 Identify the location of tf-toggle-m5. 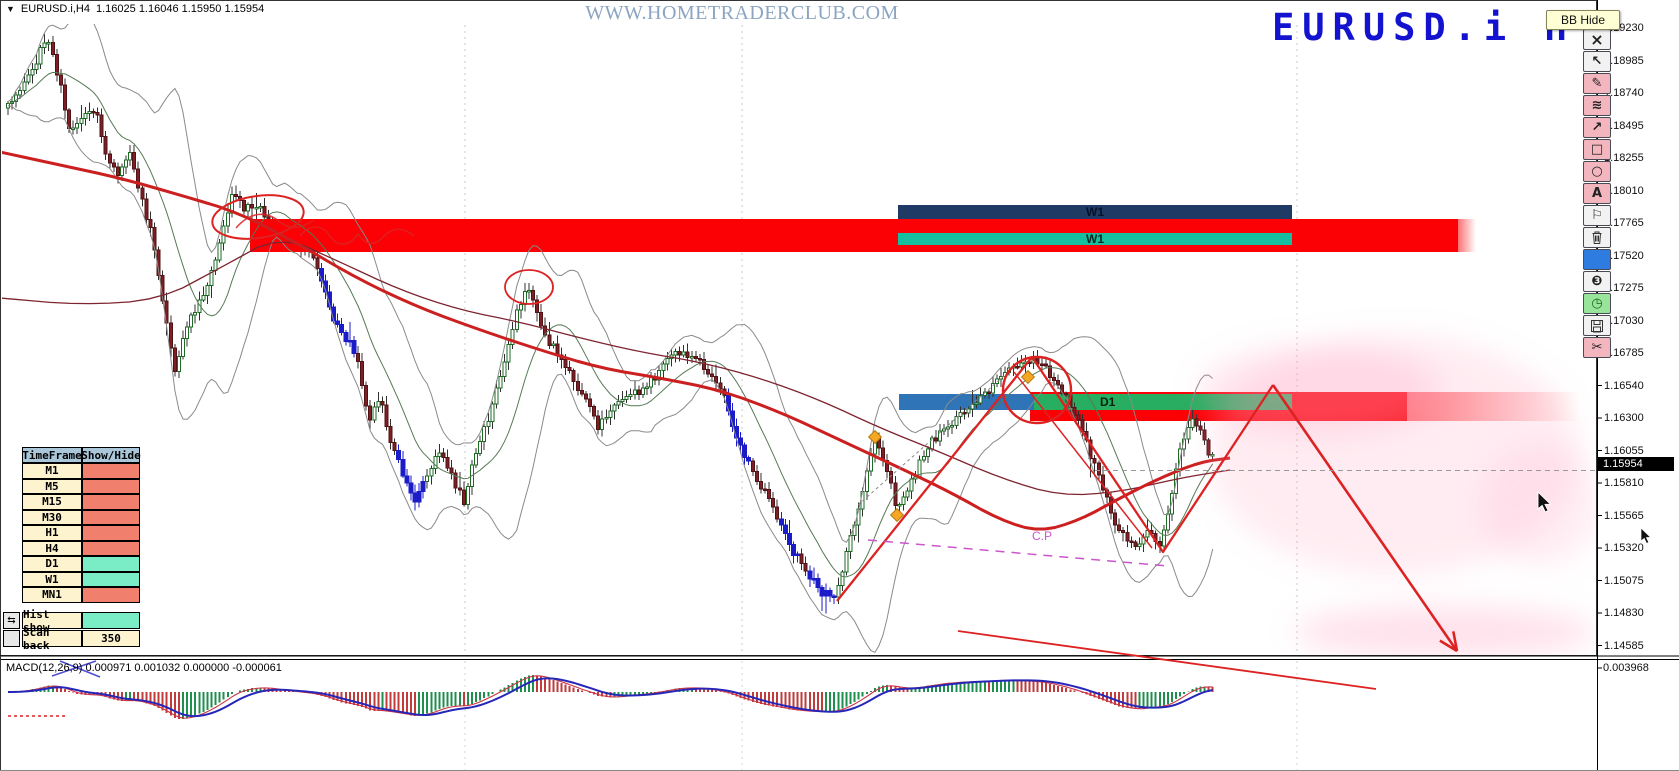
(111, 486).